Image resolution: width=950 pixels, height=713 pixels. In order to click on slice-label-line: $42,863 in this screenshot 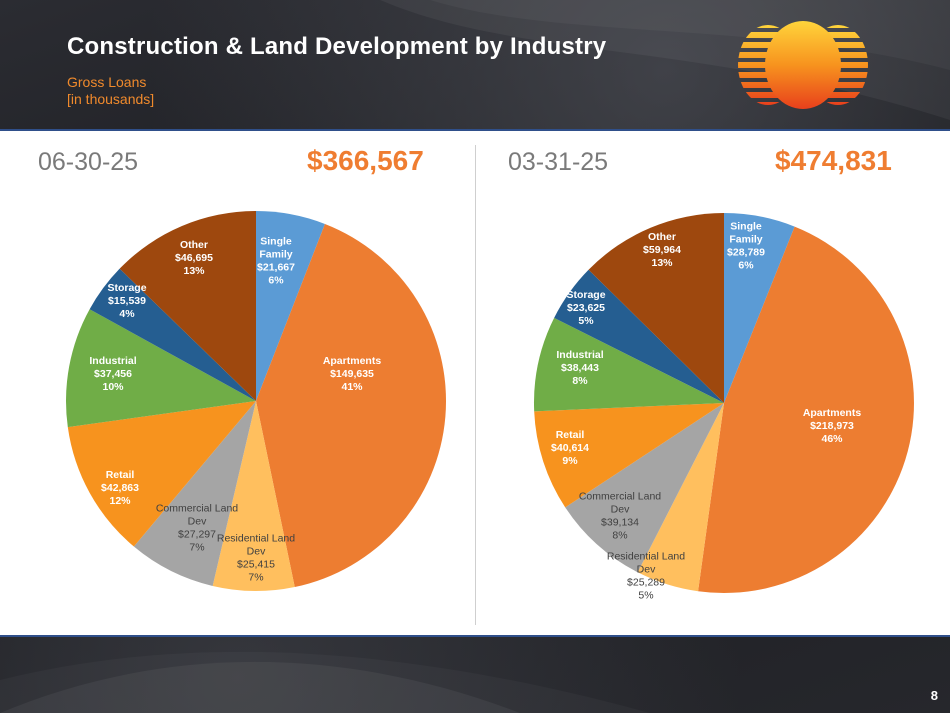, I will do `click(120, 488)`.